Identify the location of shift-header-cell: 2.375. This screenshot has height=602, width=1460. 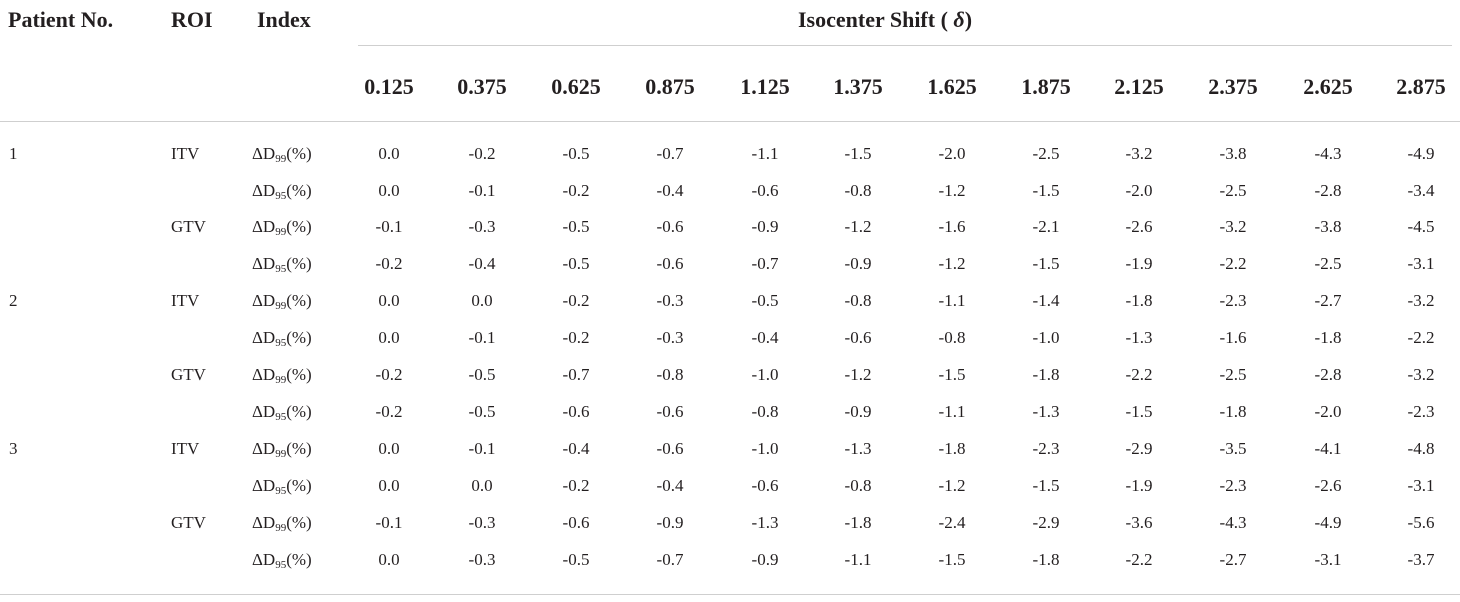
(1233, 86).